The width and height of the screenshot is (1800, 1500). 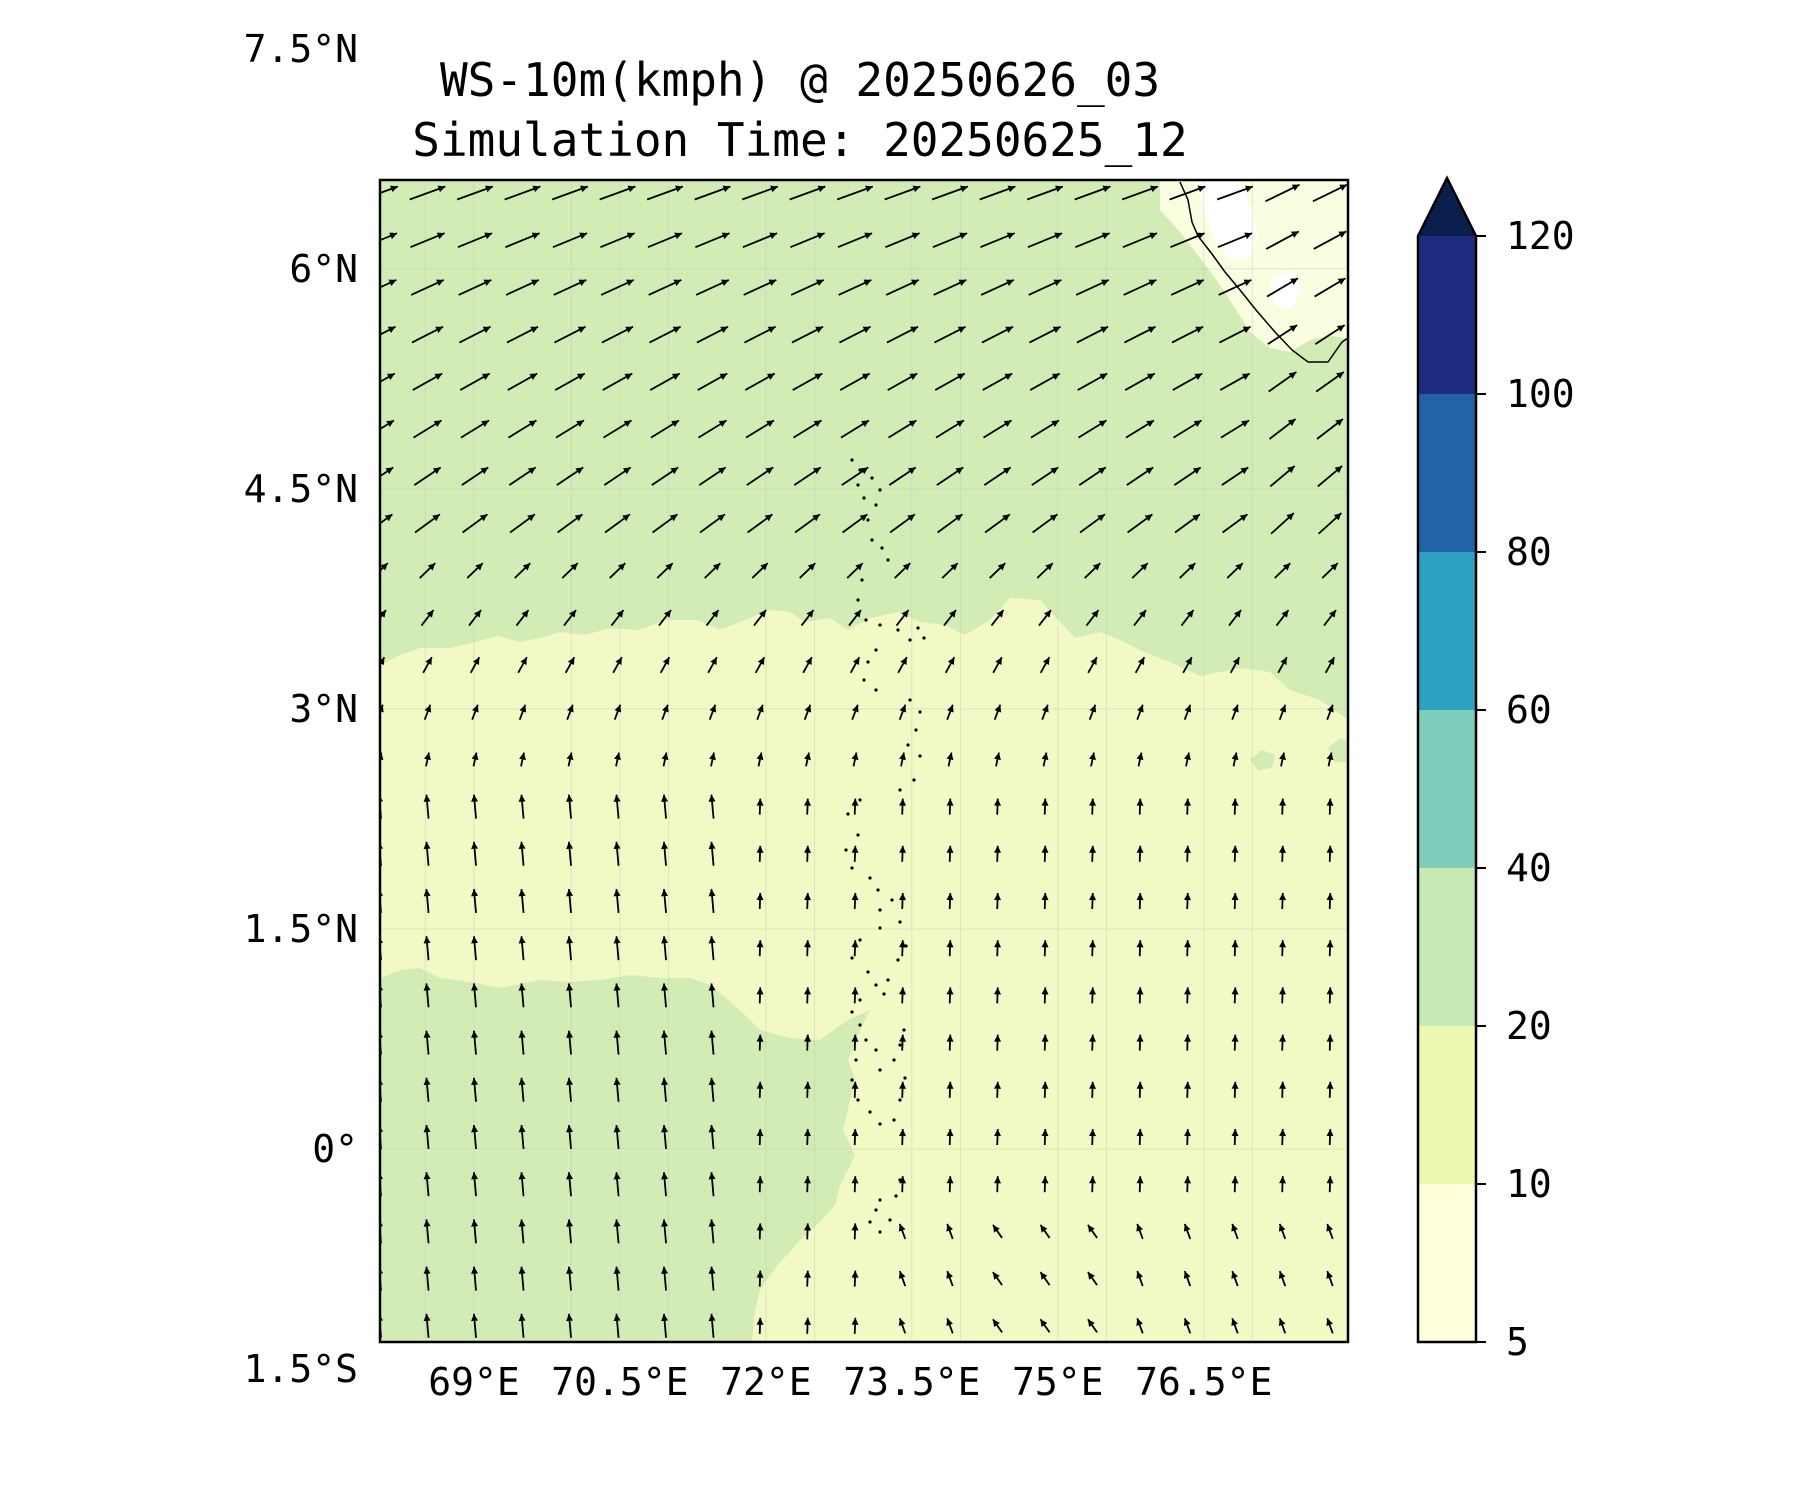 What do you see at coordinates (1529, 1184) in the screenshot?
I see `colorbar-tick-label: 10` at bounding box center [1529, 1184].